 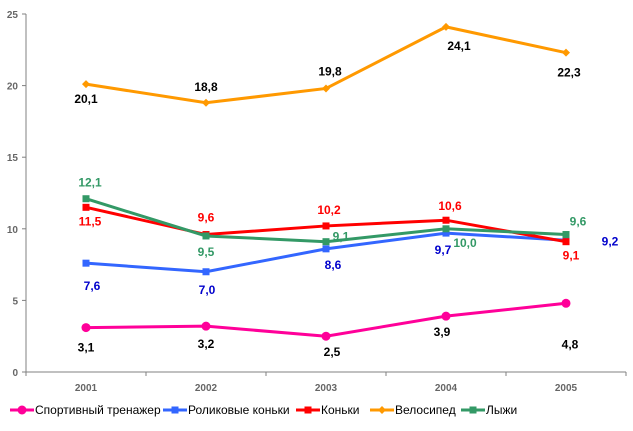 I want to click on y-tick-label: 10, so click(x=13, y=230).